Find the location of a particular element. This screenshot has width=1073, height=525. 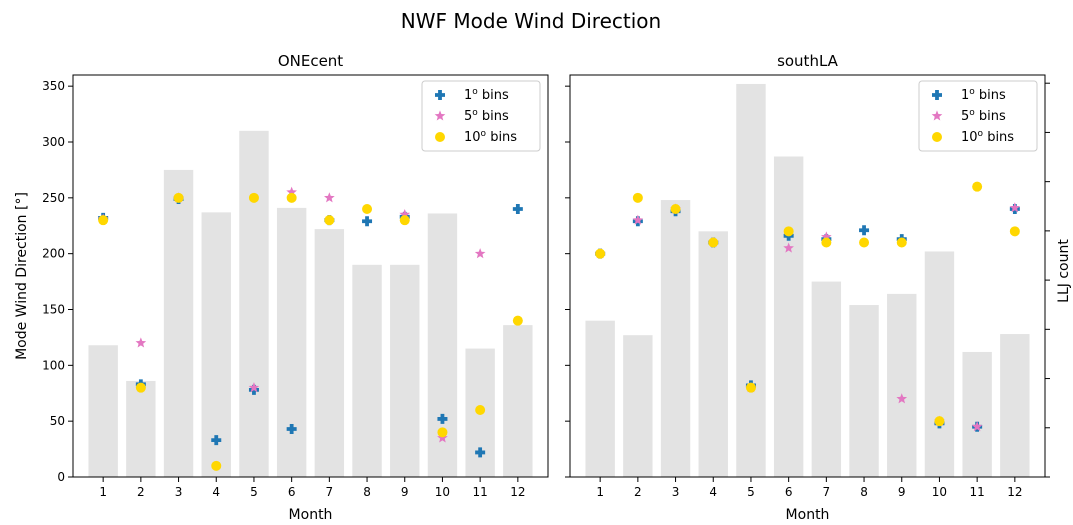

y-axis-label-left: Mode Wind Direction [°] is located at coordinates (22, 276).